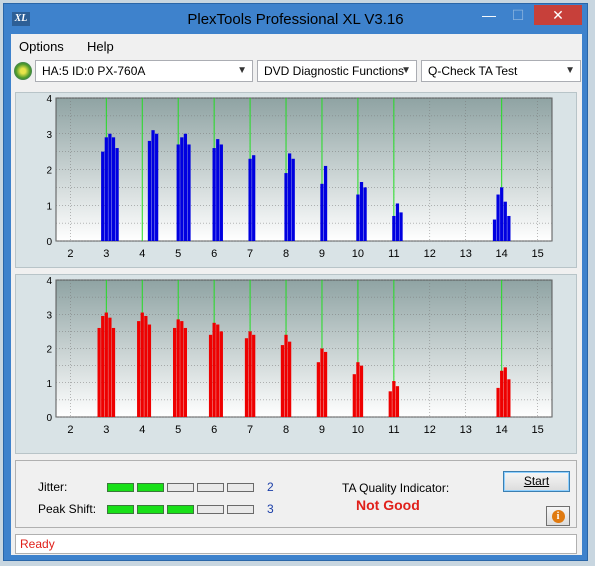 The height and width of the screenshot is (566, 595). I want to click on info-button: i, so click(558, 516).